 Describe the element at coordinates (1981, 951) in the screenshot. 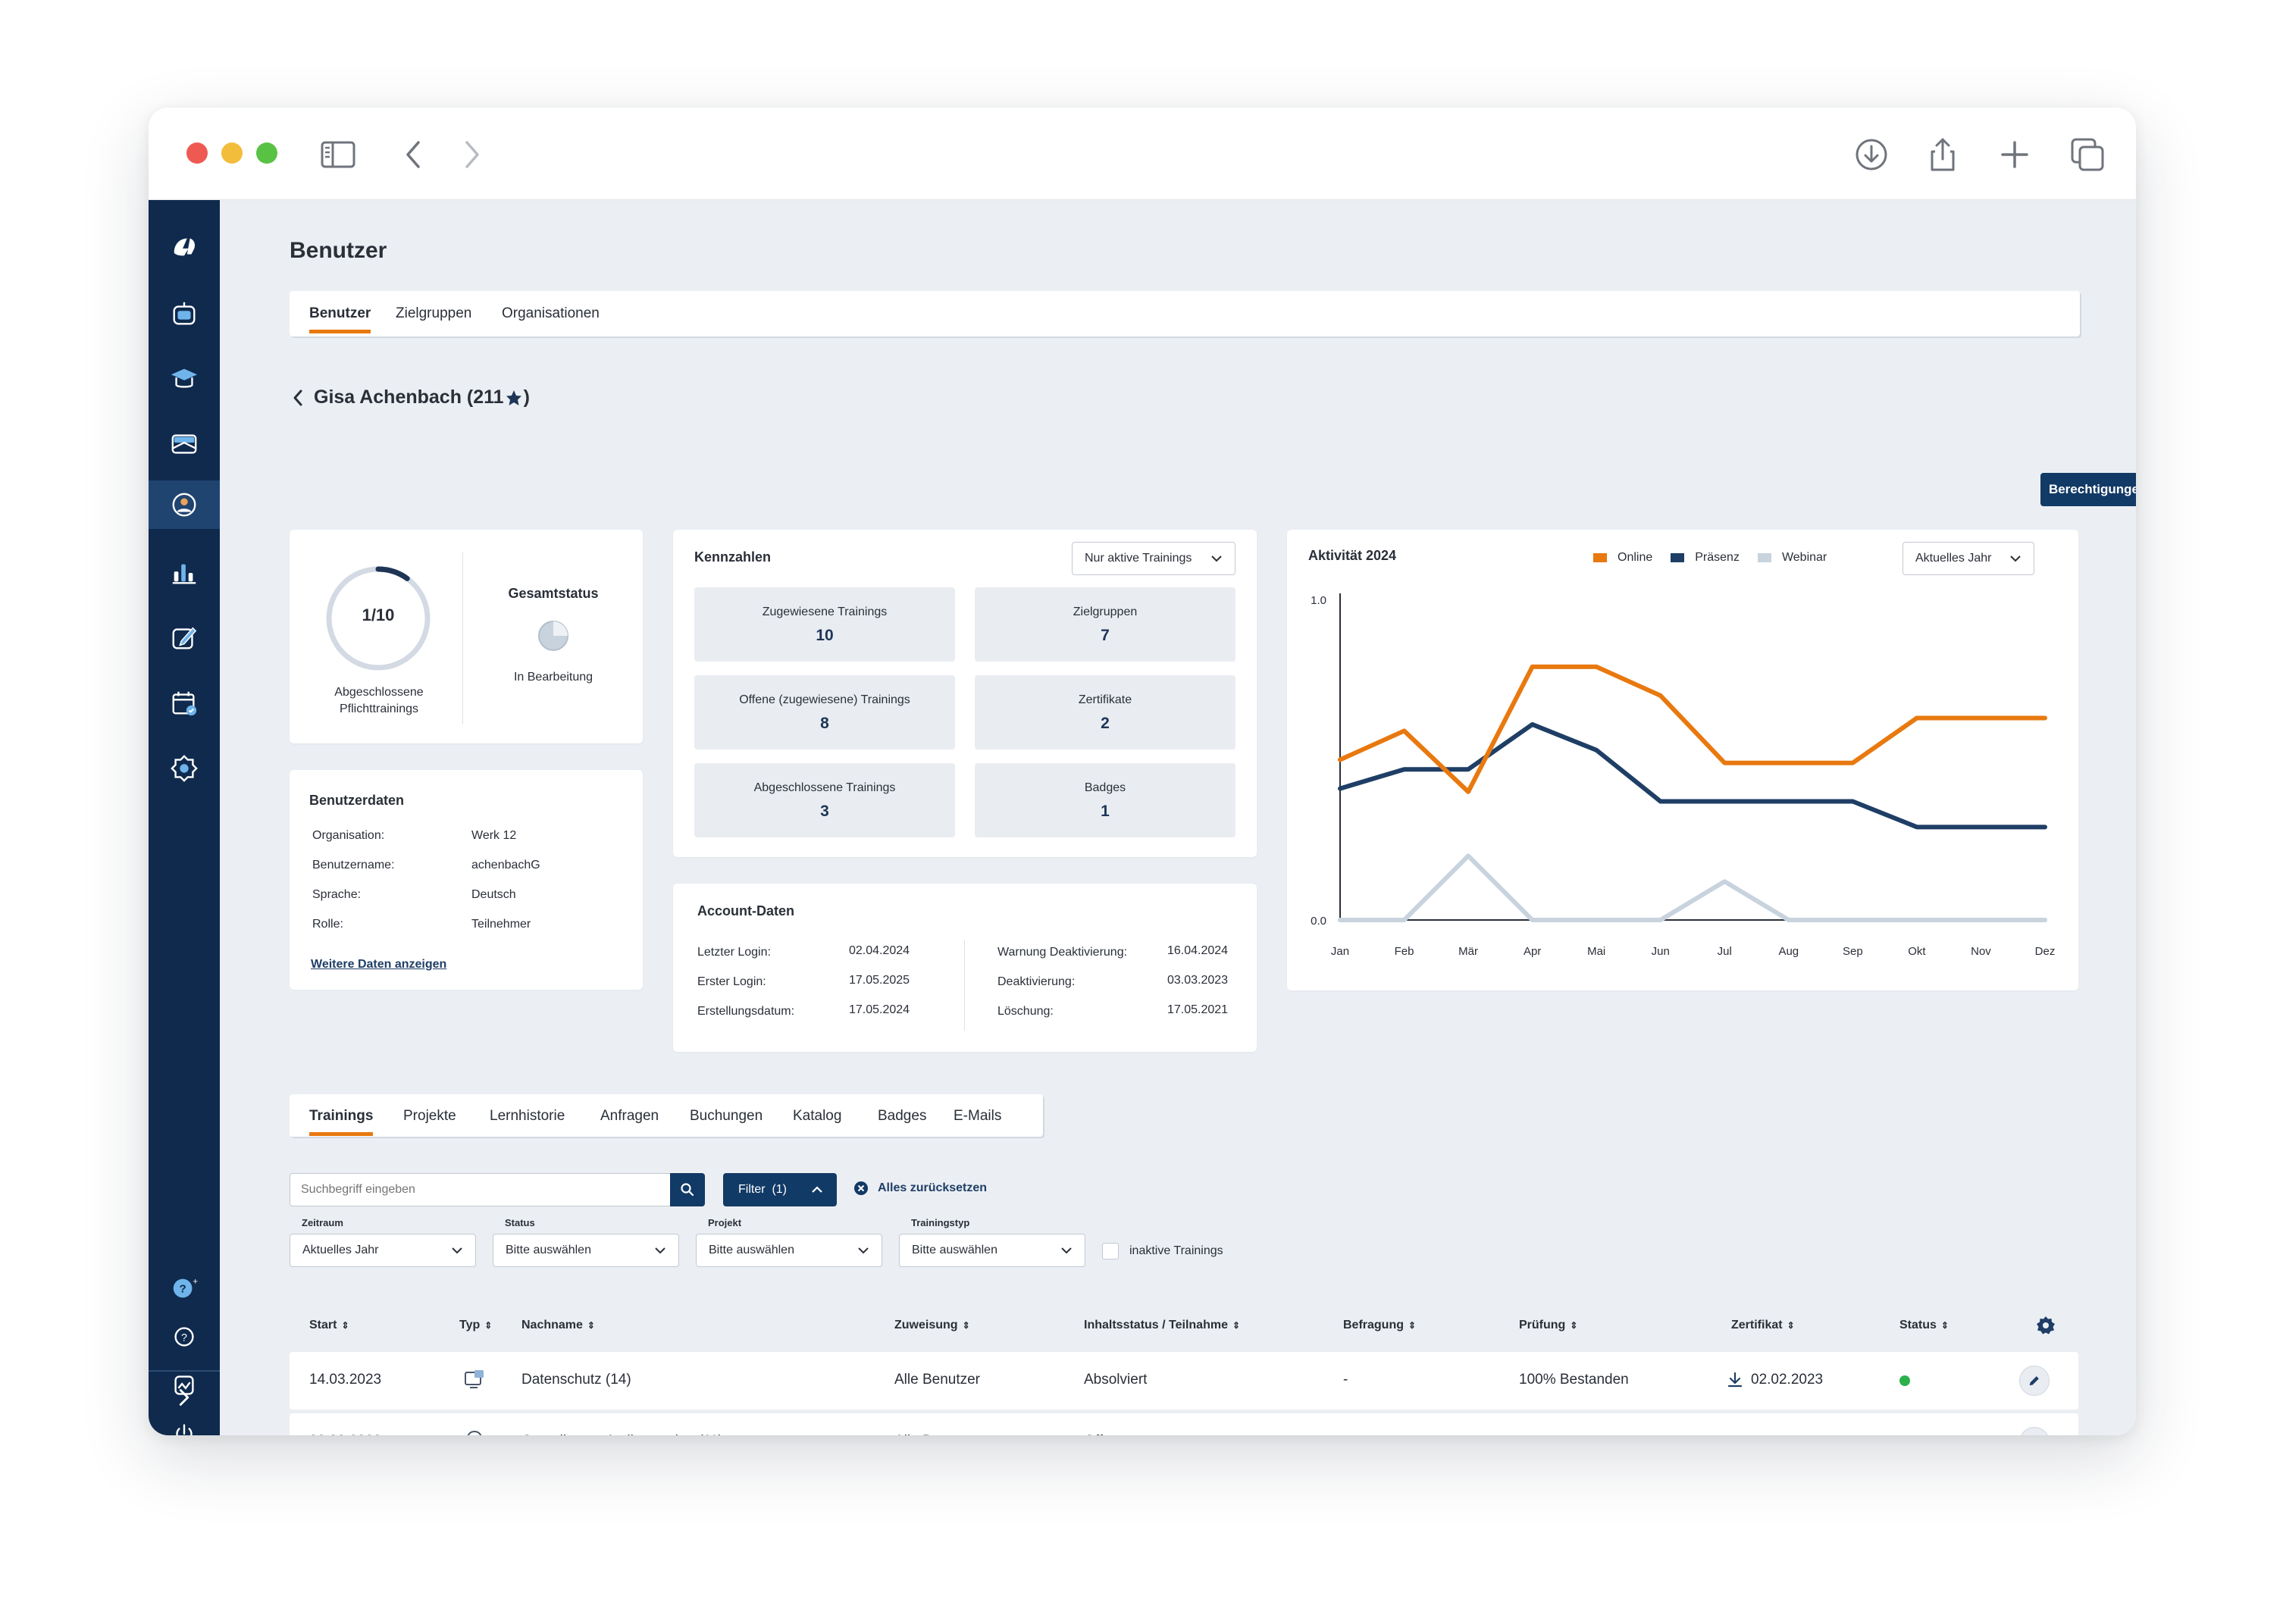

I see `x-tick-label: Nov` at that location.